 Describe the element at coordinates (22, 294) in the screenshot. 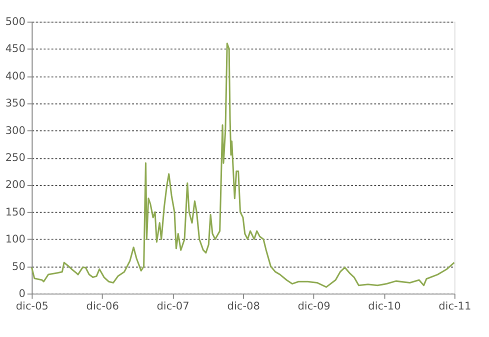

I see `y-tick-label: 0` at that location.